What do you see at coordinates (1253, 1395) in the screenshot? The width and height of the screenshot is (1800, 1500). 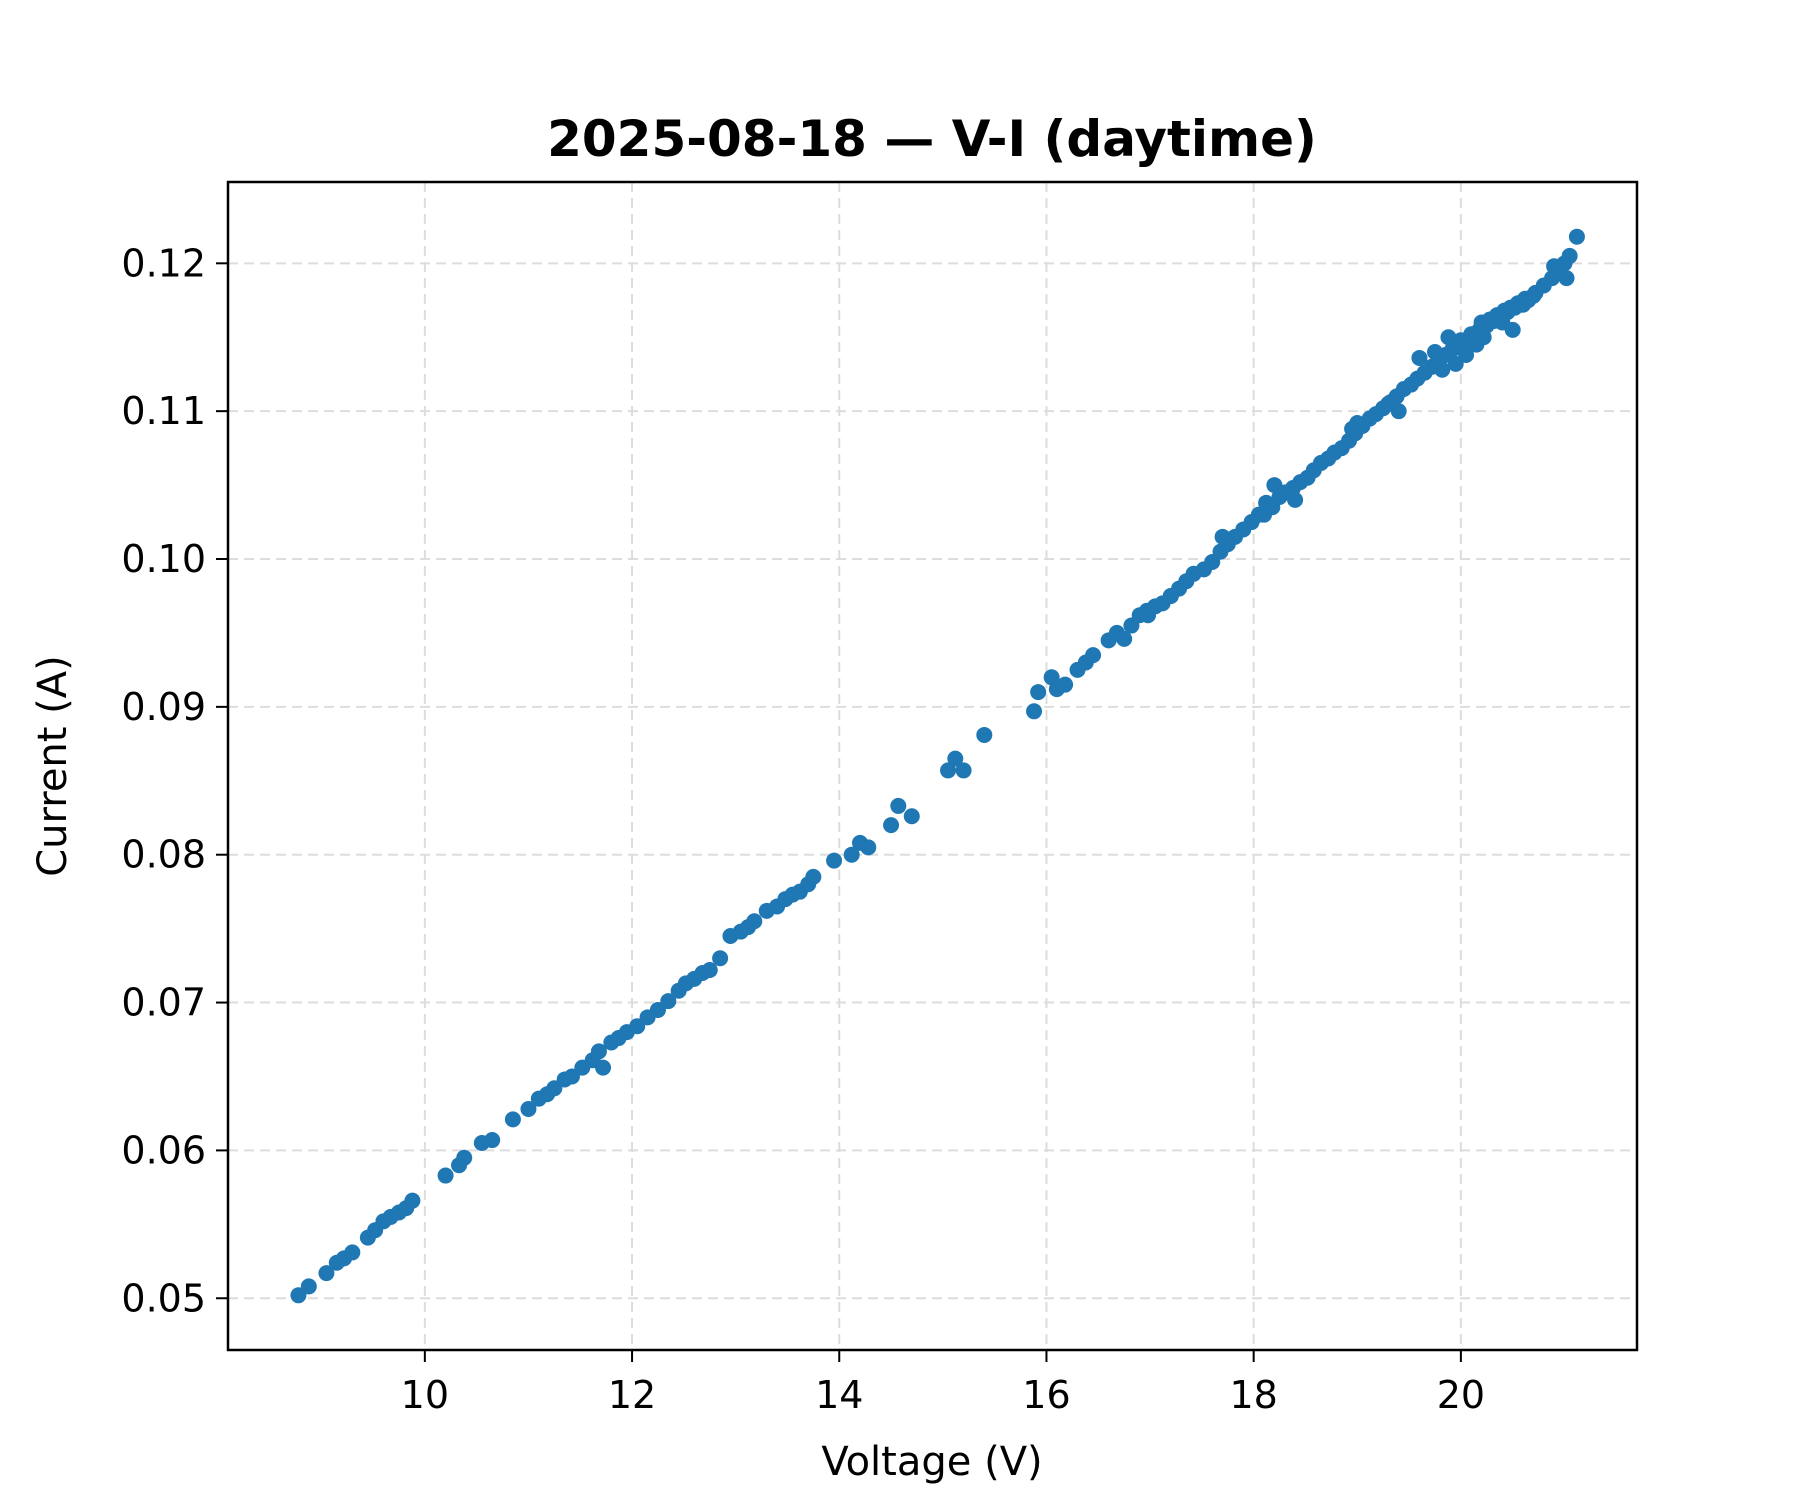 I see `x-tick-label: 18` at bounding box center [1253, 1395].